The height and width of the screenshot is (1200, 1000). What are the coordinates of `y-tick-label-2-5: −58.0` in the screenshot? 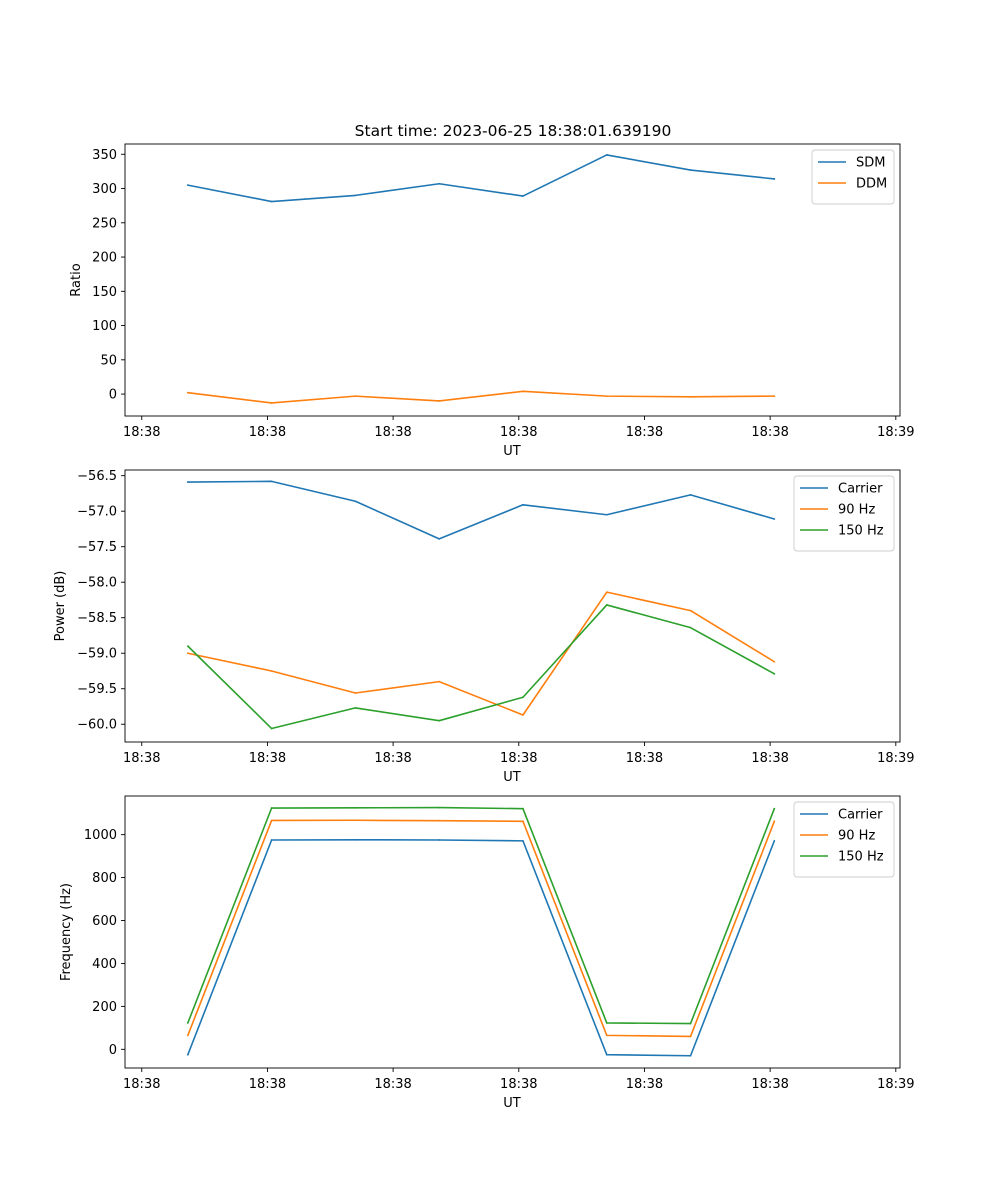 It's located at (97, 583).